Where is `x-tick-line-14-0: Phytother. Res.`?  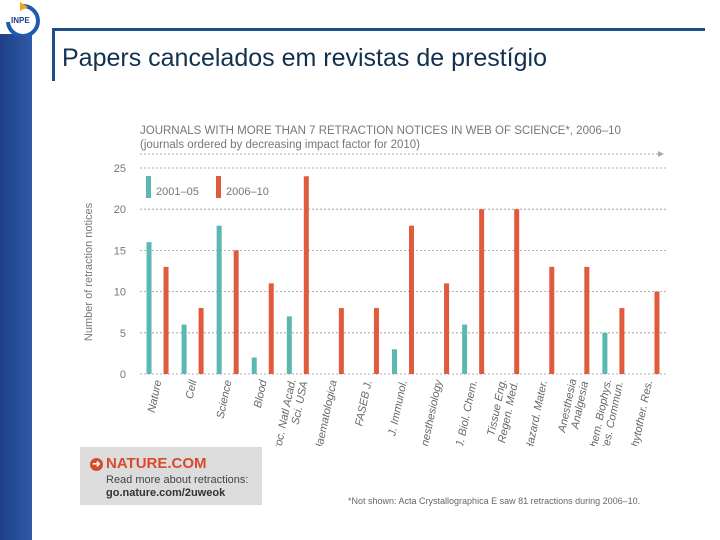 x-tick-line-14-0: Phytother. Res. is located at coordinates (641, 412).